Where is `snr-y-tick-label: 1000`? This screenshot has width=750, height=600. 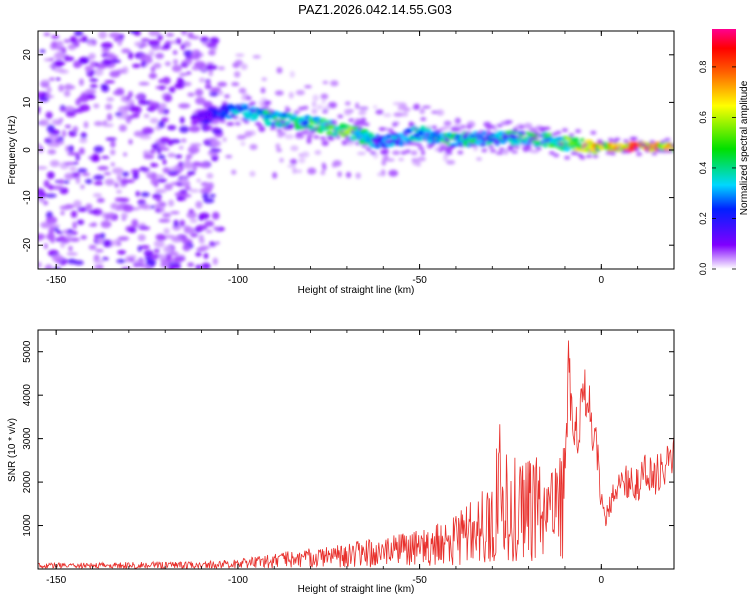
snr-y-tick-label: 1000 is located at coordinates (27, 525).